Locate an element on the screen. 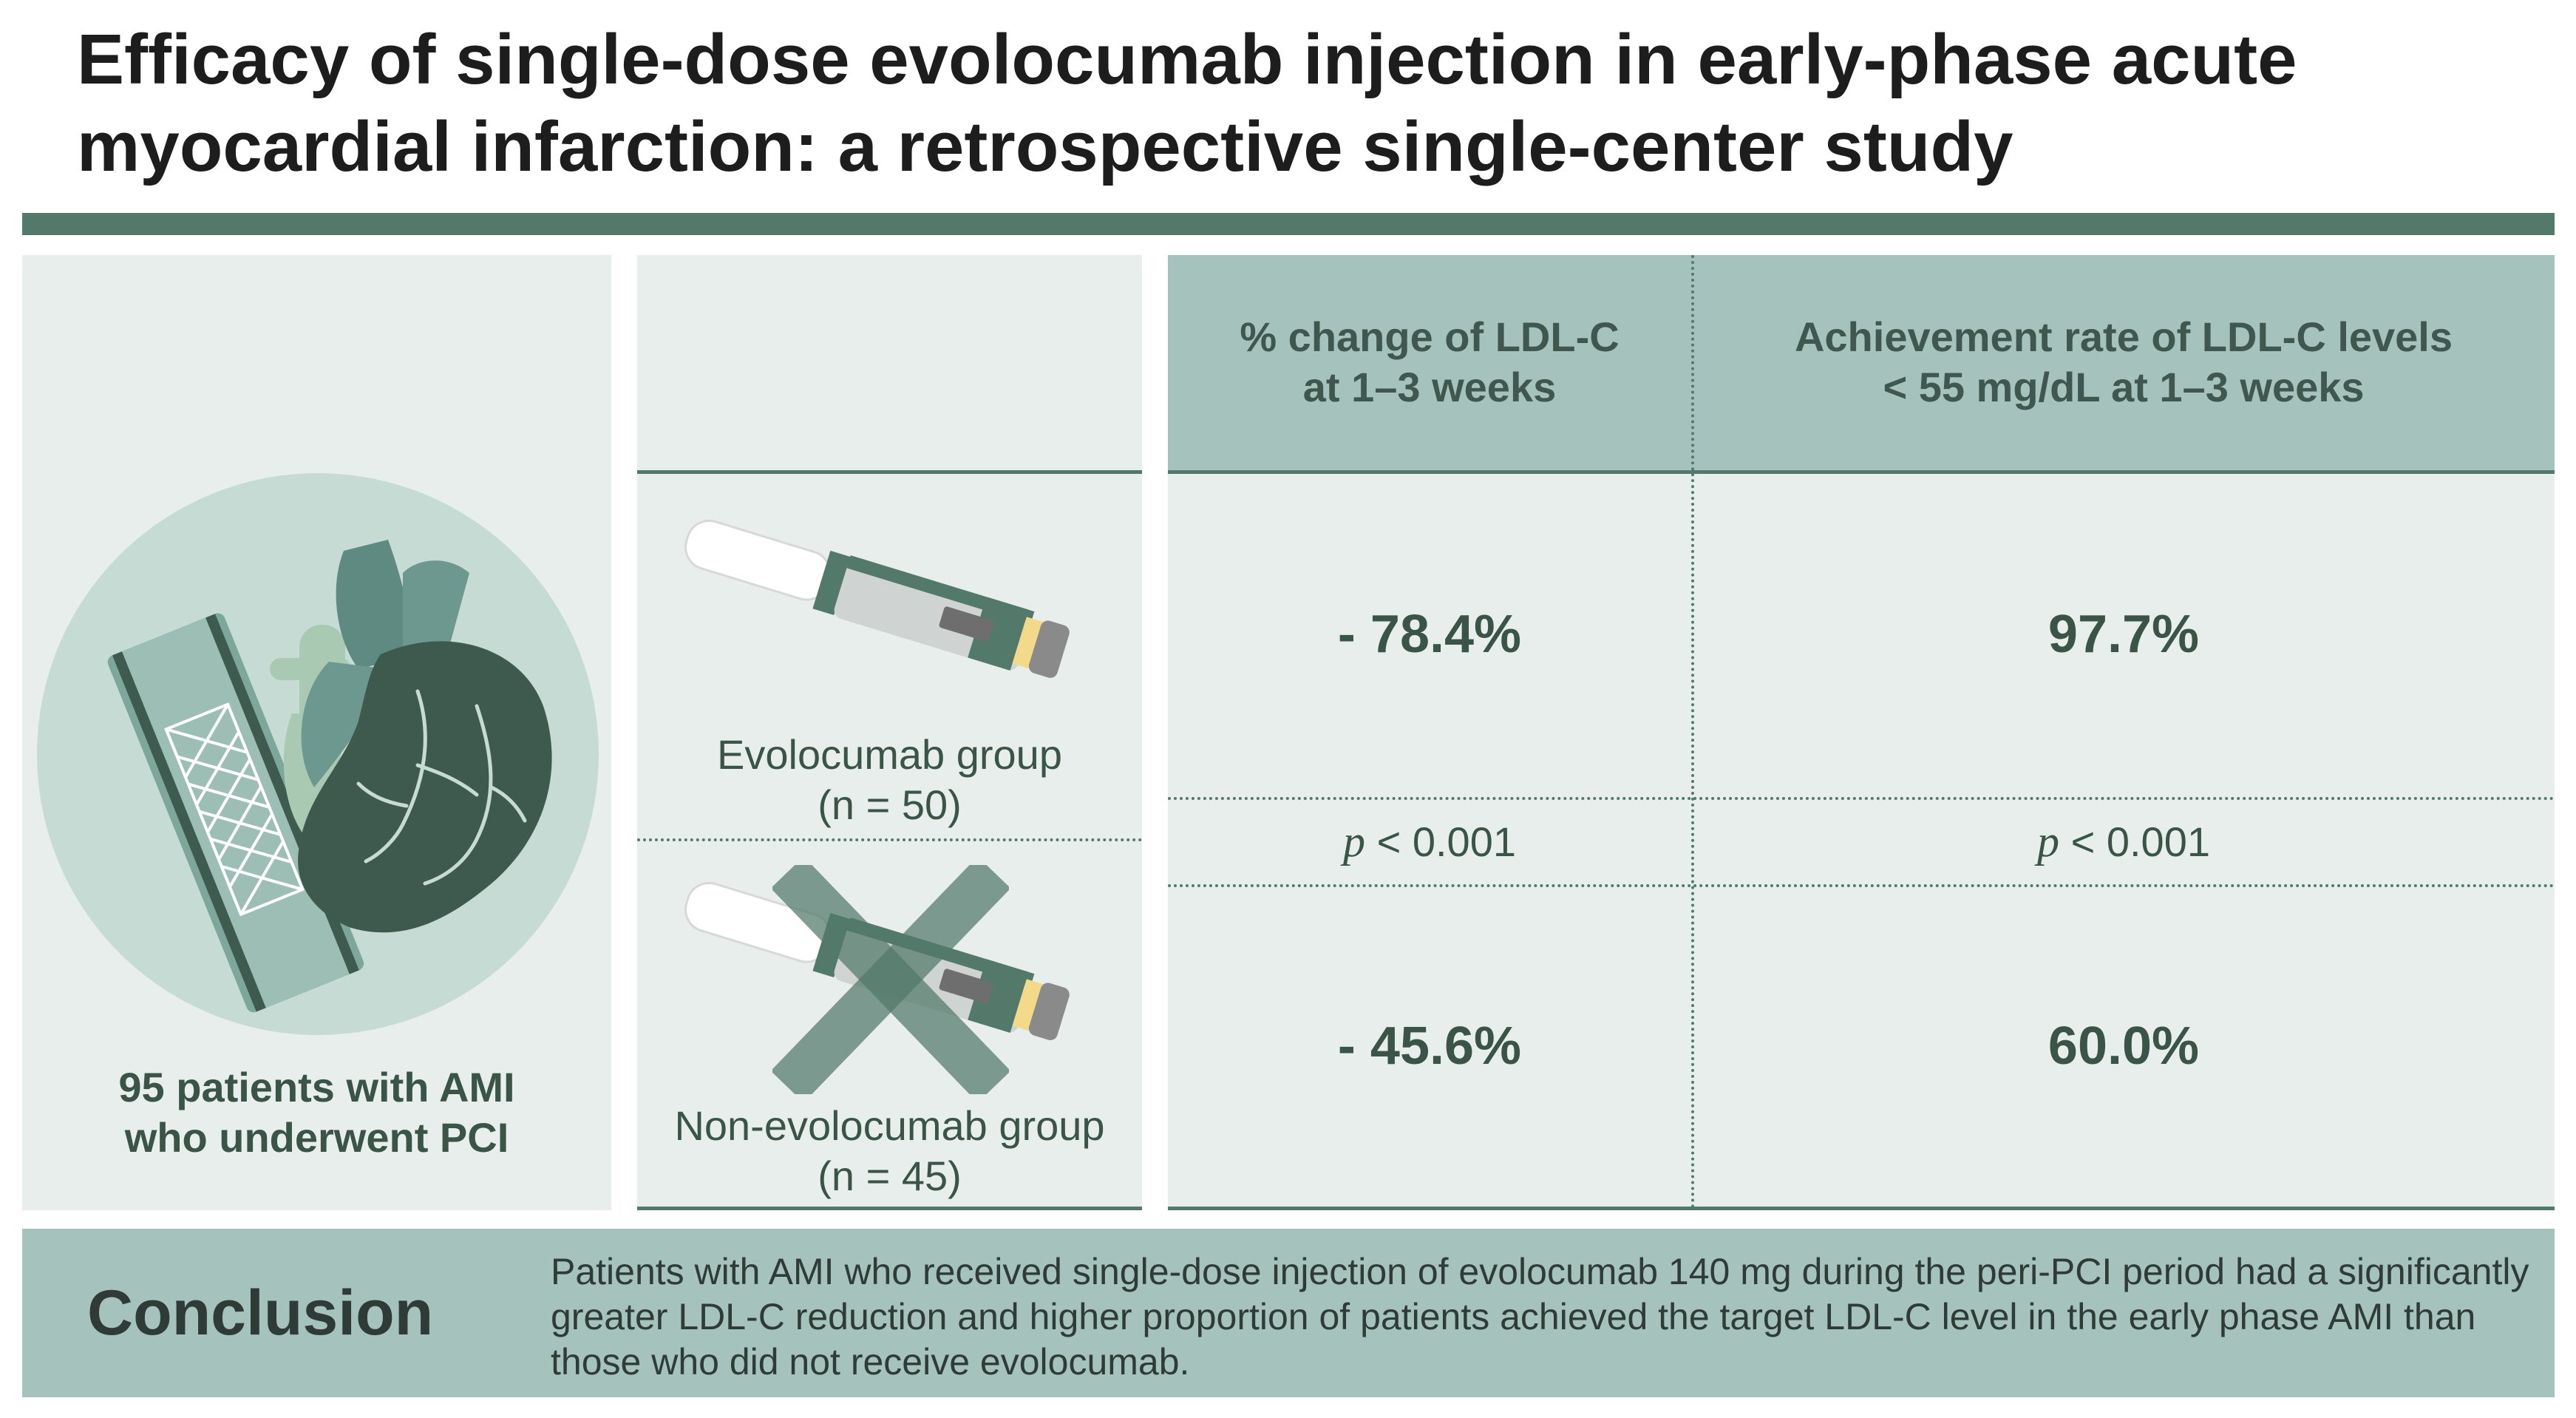  conclusion-label: Conclusion is located at coordinates (260, 1313).